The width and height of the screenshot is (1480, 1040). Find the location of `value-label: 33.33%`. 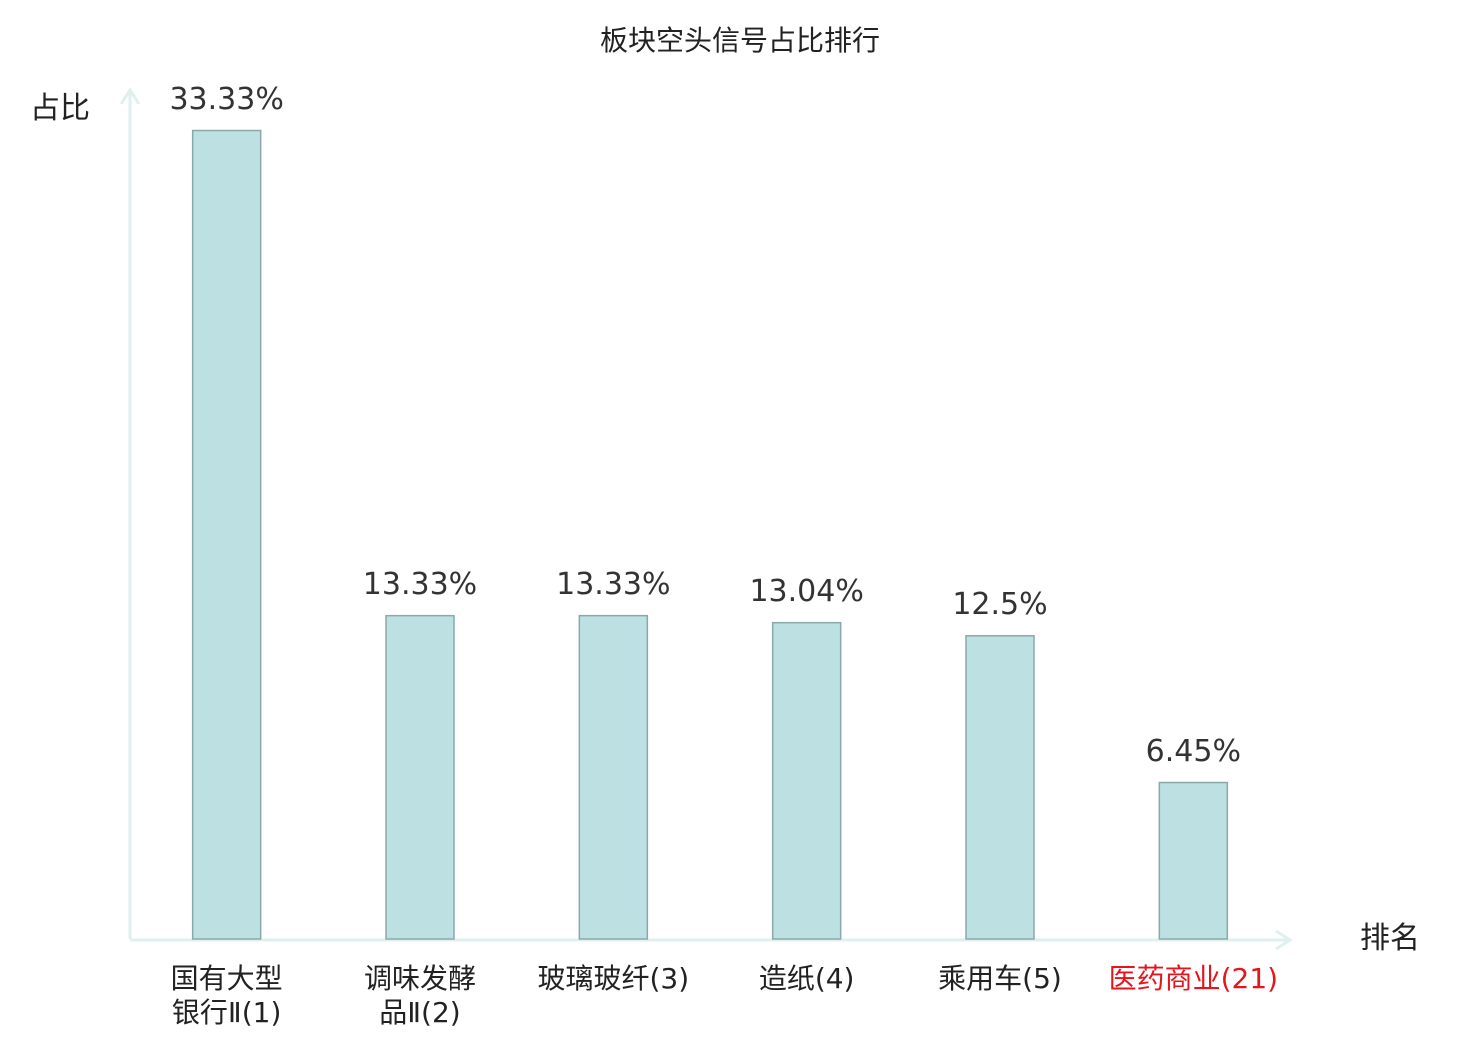

value-label: 33.33% is located at coordinates (226, 99).